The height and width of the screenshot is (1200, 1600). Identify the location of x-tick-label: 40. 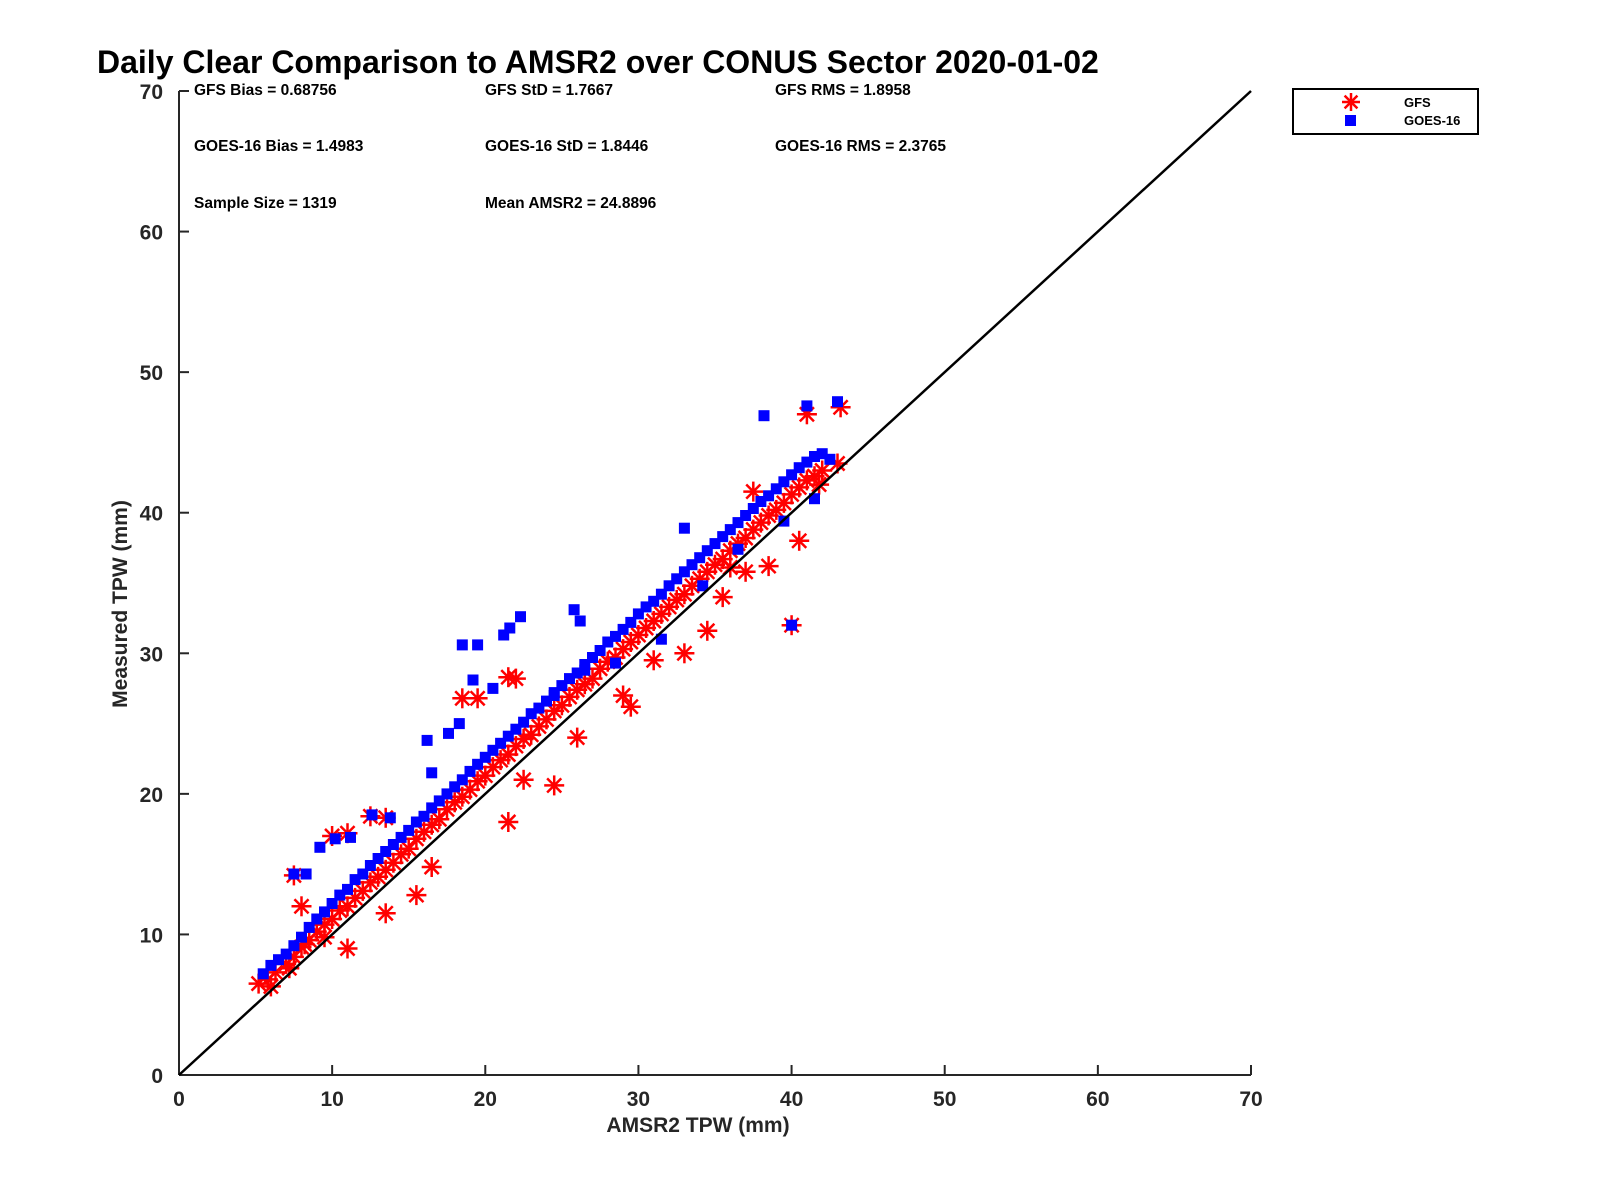
(791, 1099).